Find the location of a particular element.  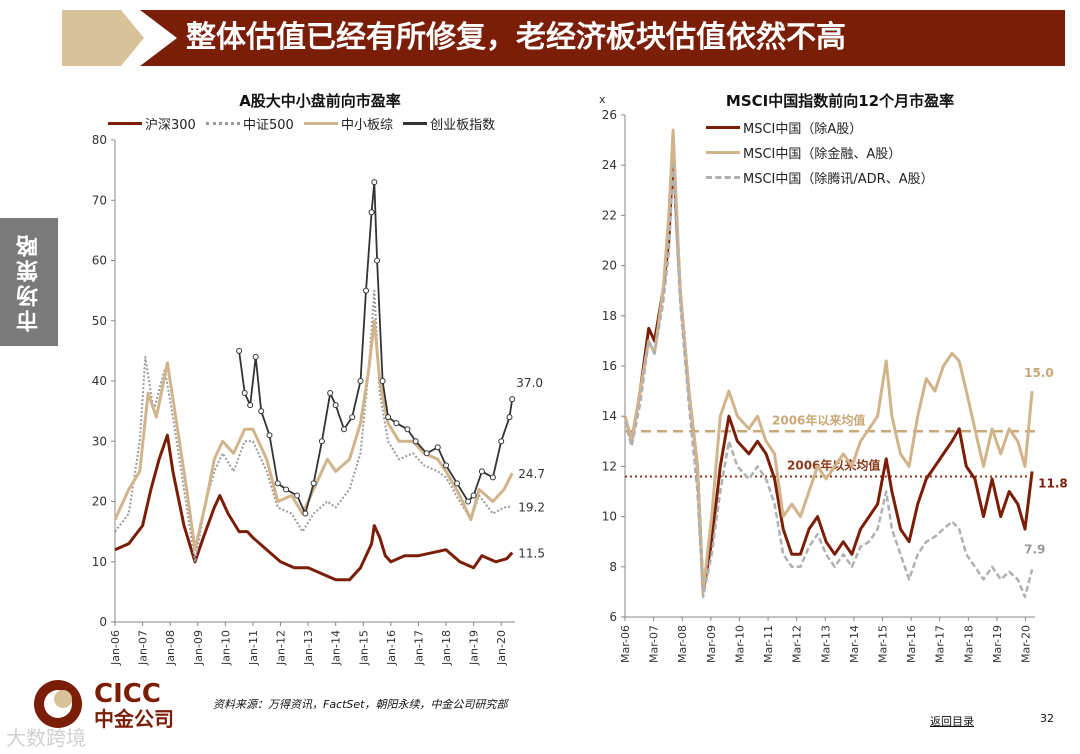

x-tick-label-Mar-09: Mar-09 is located at coordinates (711, 644).